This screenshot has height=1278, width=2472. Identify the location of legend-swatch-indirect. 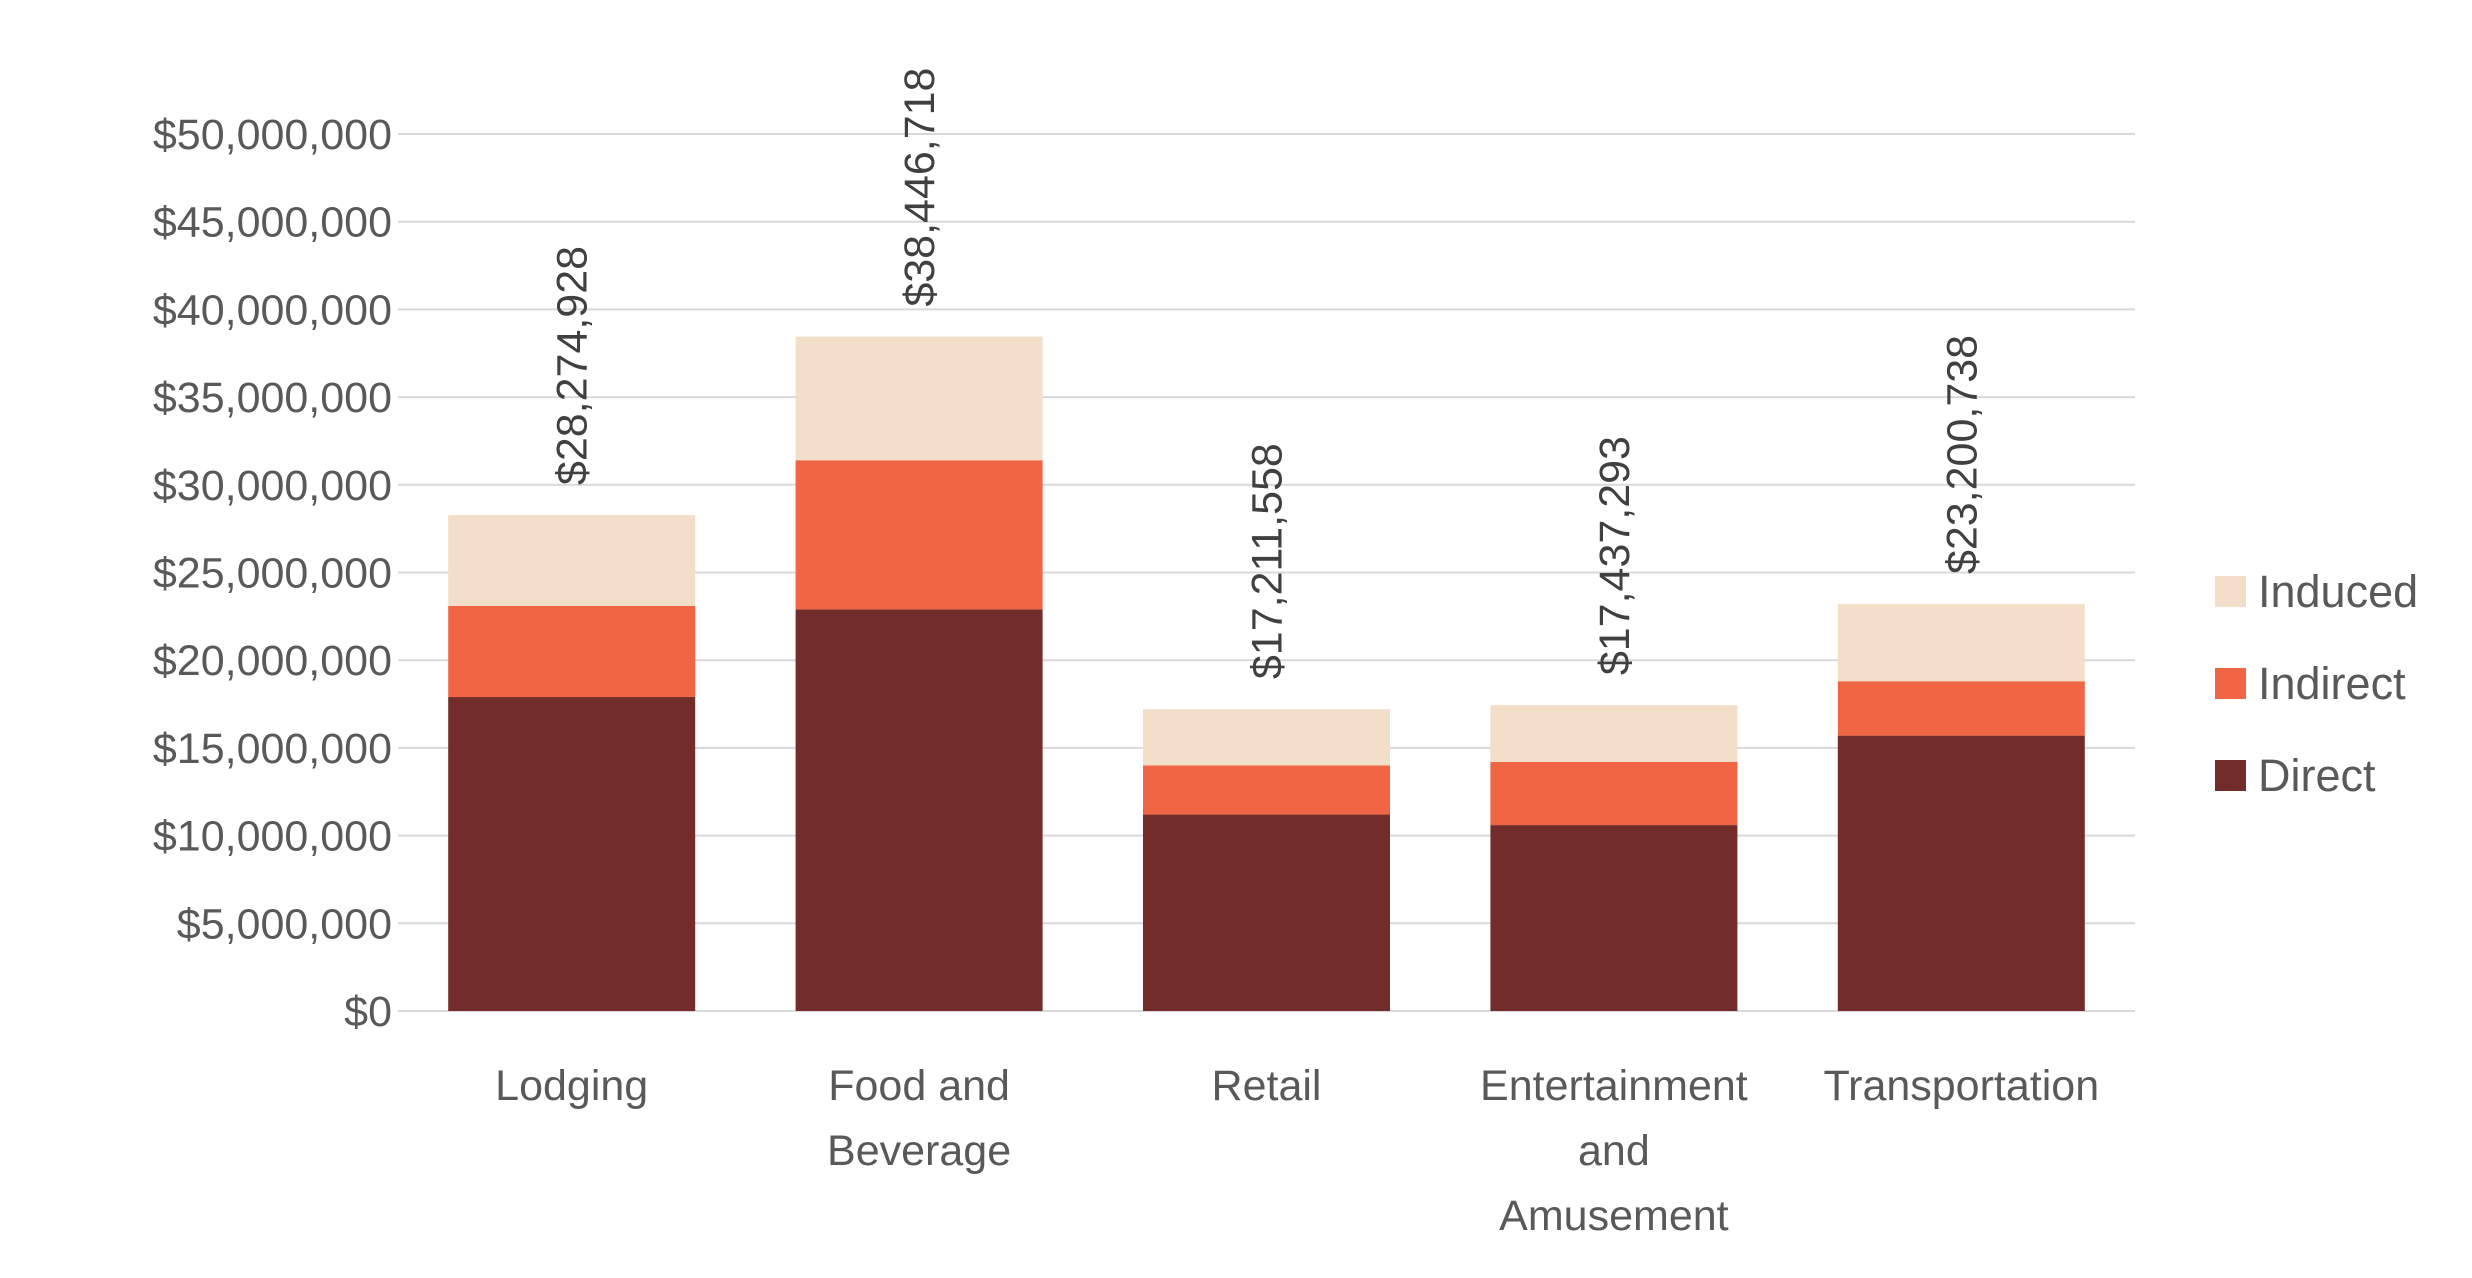
(2230, 683).